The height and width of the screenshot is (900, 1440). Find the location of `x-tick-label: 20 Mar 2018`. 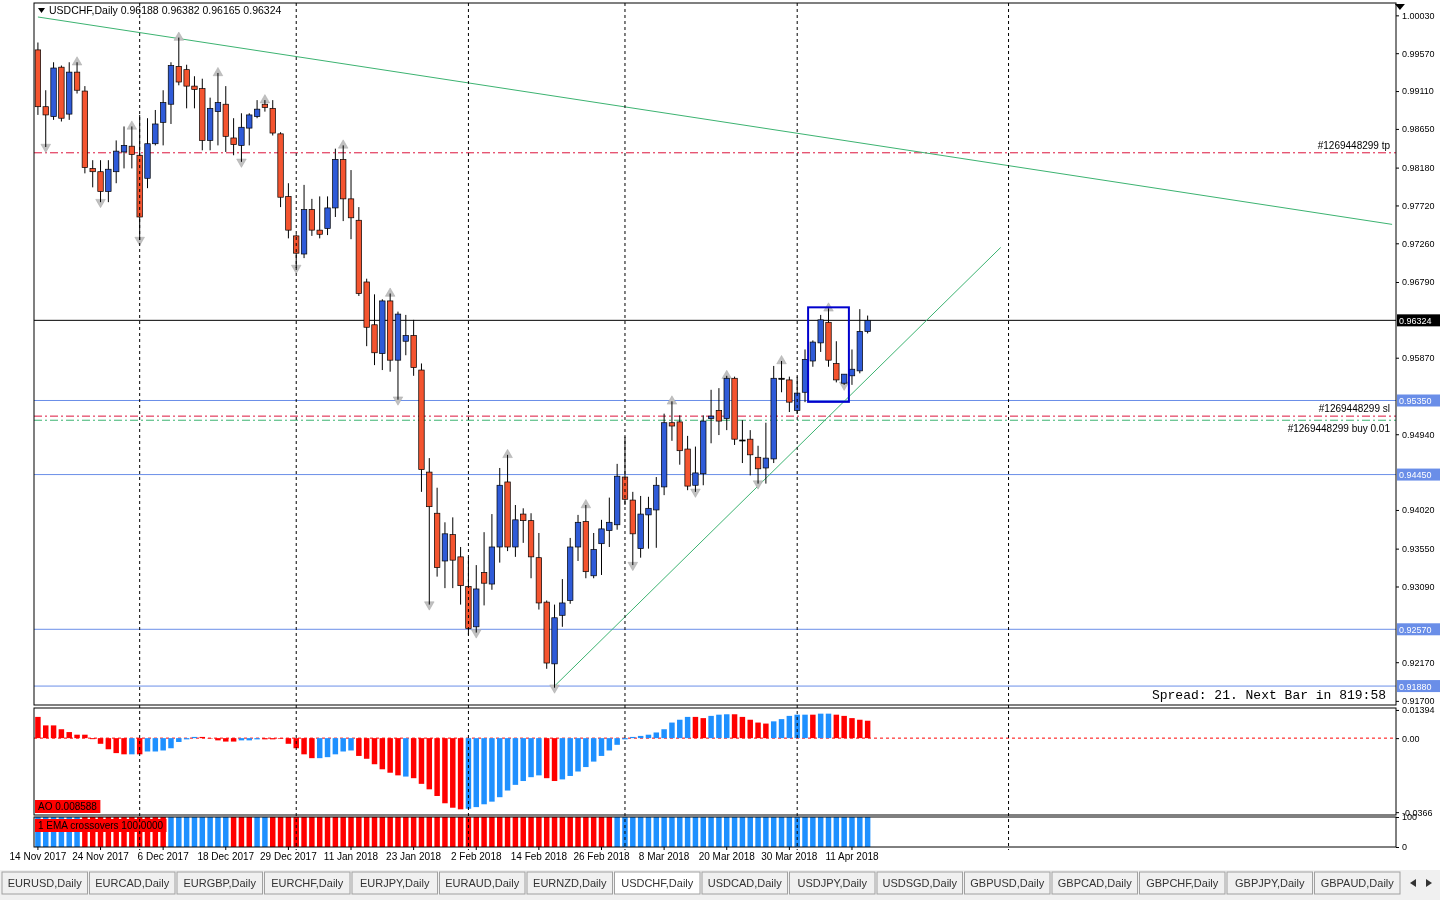

x-tick-label: 20 Mar 2018 is located at coordinates (727, 857).